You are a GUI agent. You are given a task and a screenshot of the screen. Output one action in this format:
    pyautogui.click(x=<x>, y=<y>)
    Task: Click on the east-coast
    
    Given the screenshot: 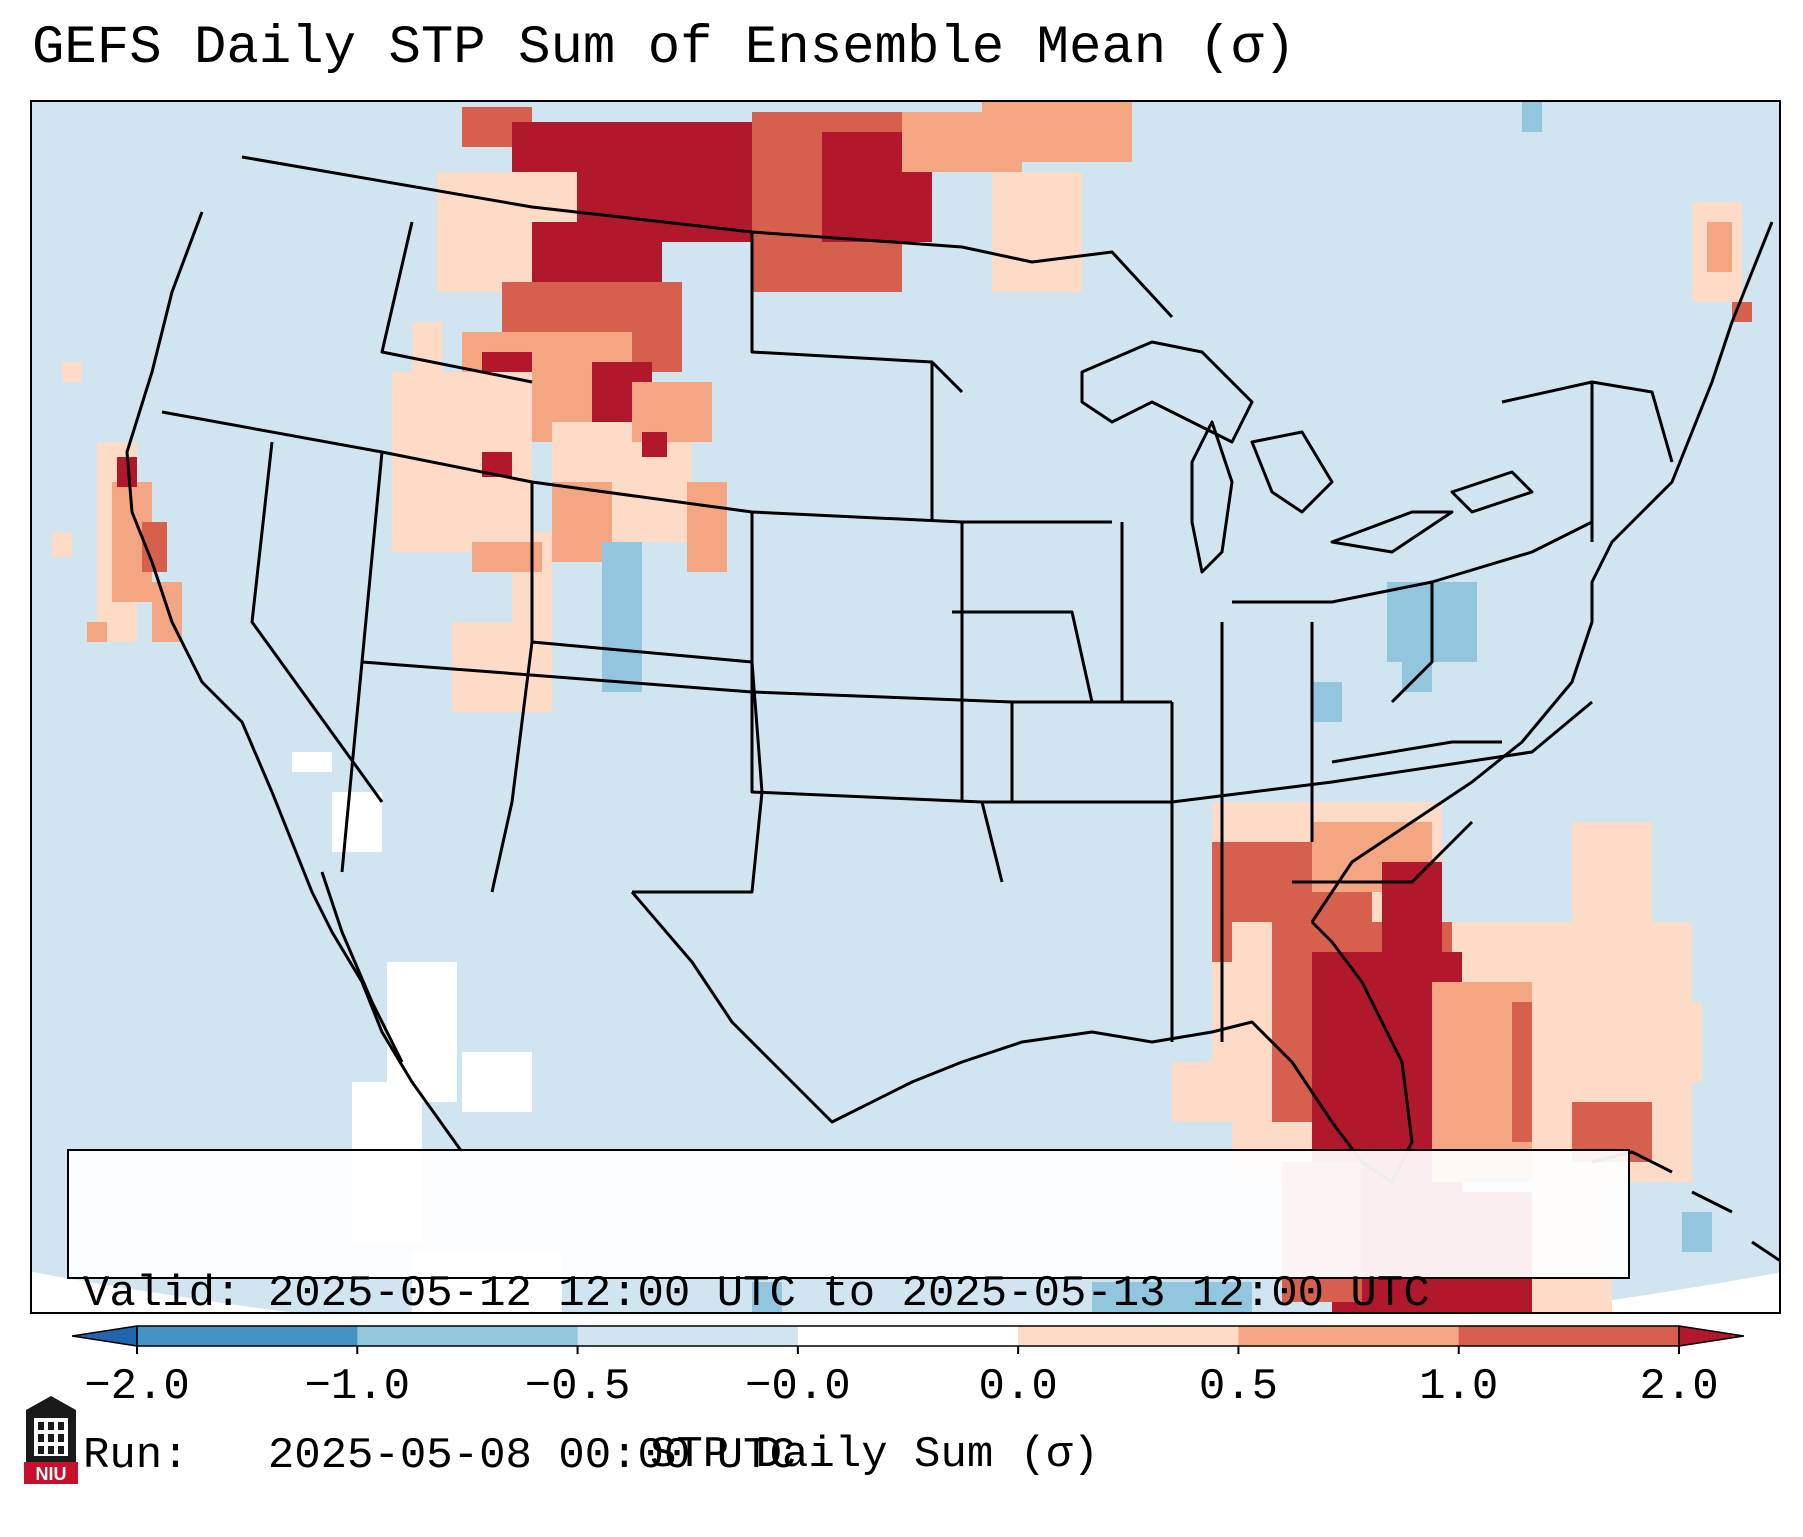 What is the action you would take?
    pyautogui.click(x=1542, y=572)
    